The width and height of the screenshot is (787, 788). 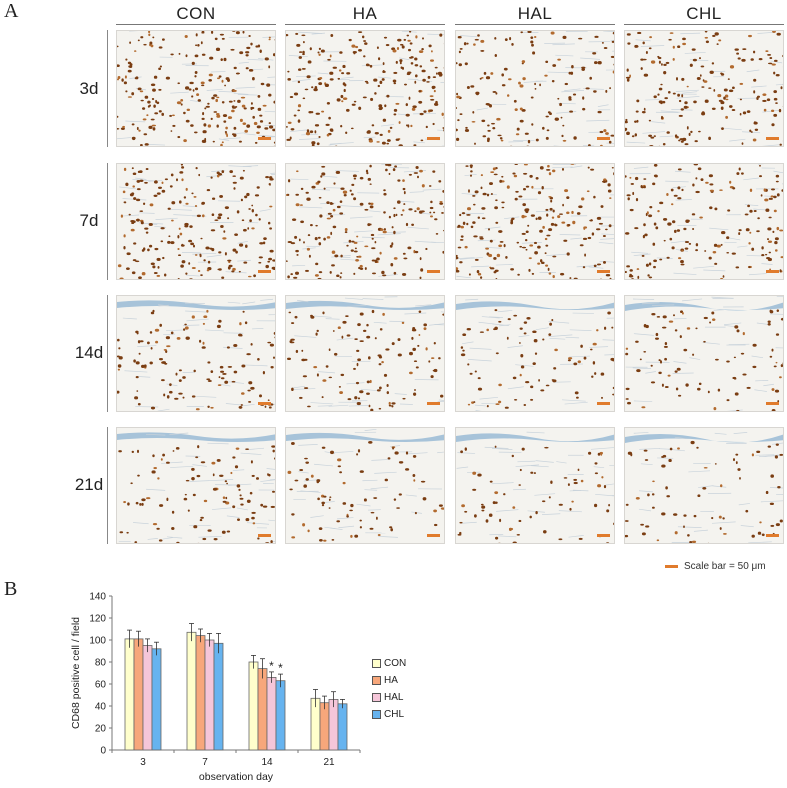 What do you see at coordinates (89, 352) in the screenshot?
I see `row-label-14d: 14d` at bounding box center [89, 352].